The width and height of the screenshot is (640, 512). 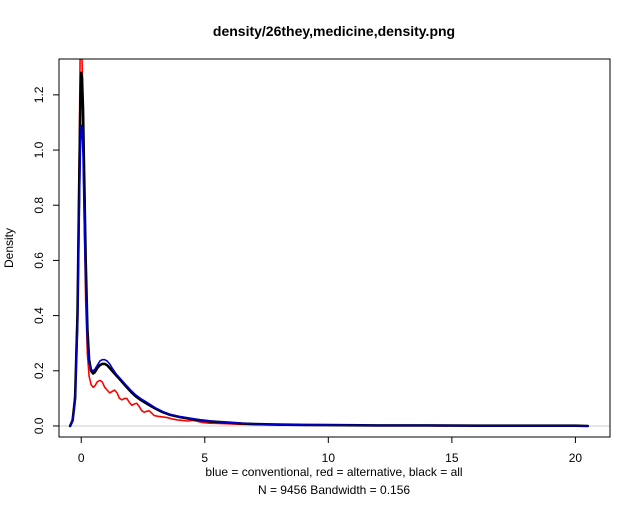 What do you see at coordinates (330, 450) in the screenshot?
I see `x-axis: 0 5 10 15 20` at bounding box center [330, 450].